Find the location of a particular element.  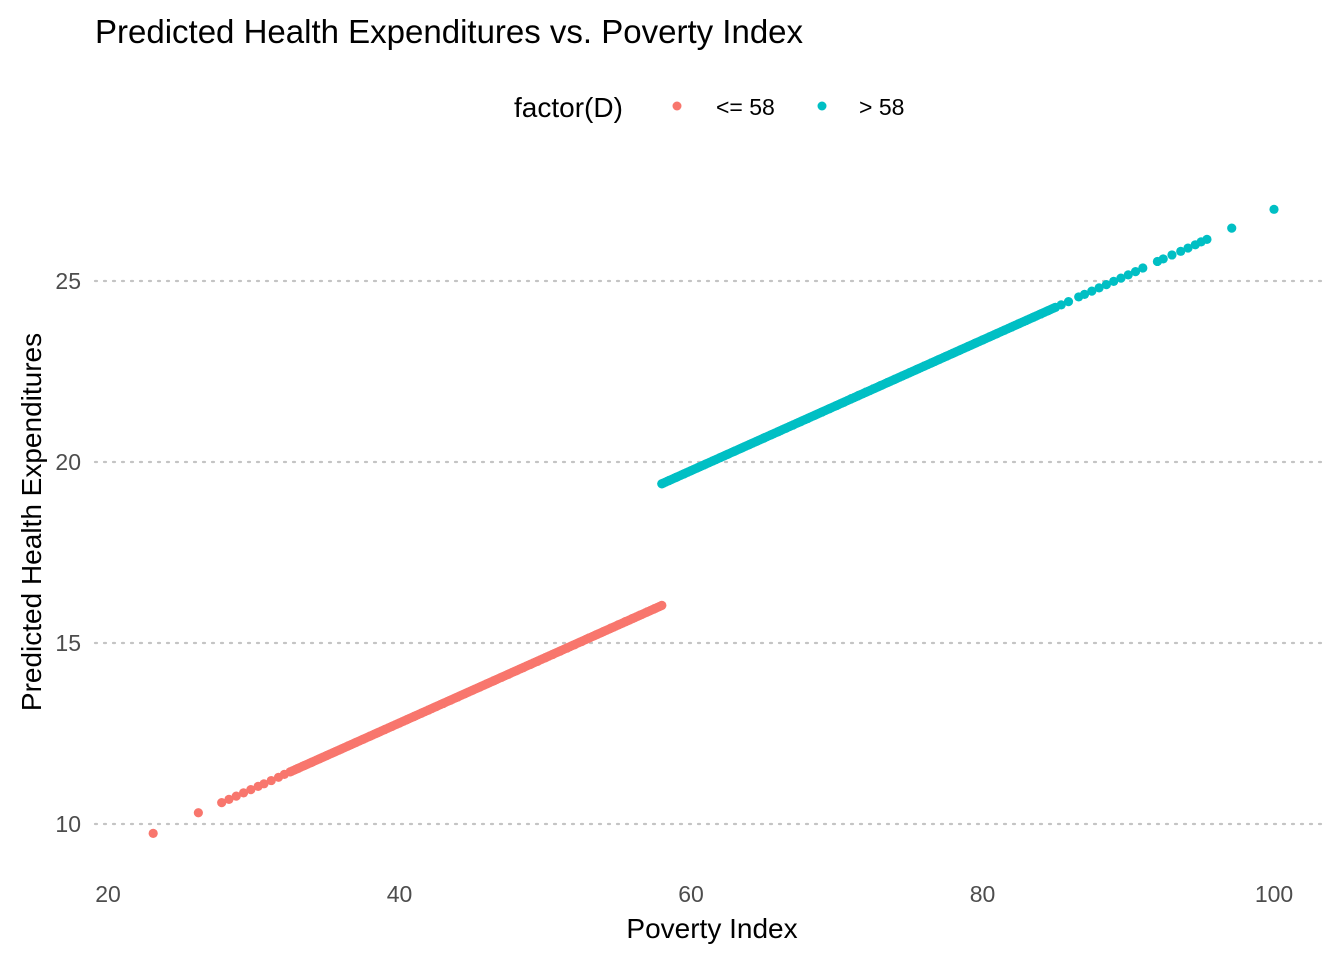

series-high is located at coordinates (968, 346).